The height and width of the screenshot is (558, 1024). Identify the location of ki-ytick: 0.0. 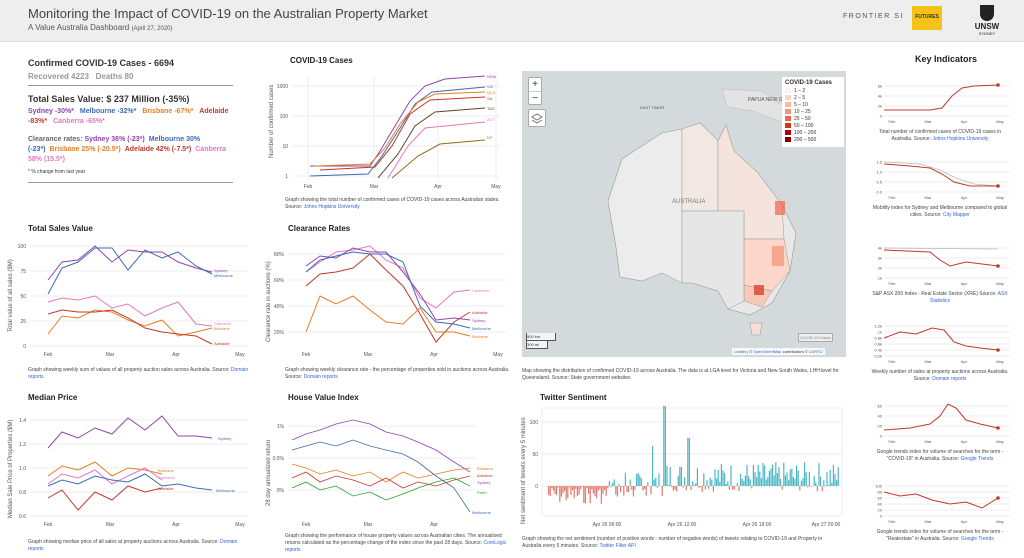
(879, 192).